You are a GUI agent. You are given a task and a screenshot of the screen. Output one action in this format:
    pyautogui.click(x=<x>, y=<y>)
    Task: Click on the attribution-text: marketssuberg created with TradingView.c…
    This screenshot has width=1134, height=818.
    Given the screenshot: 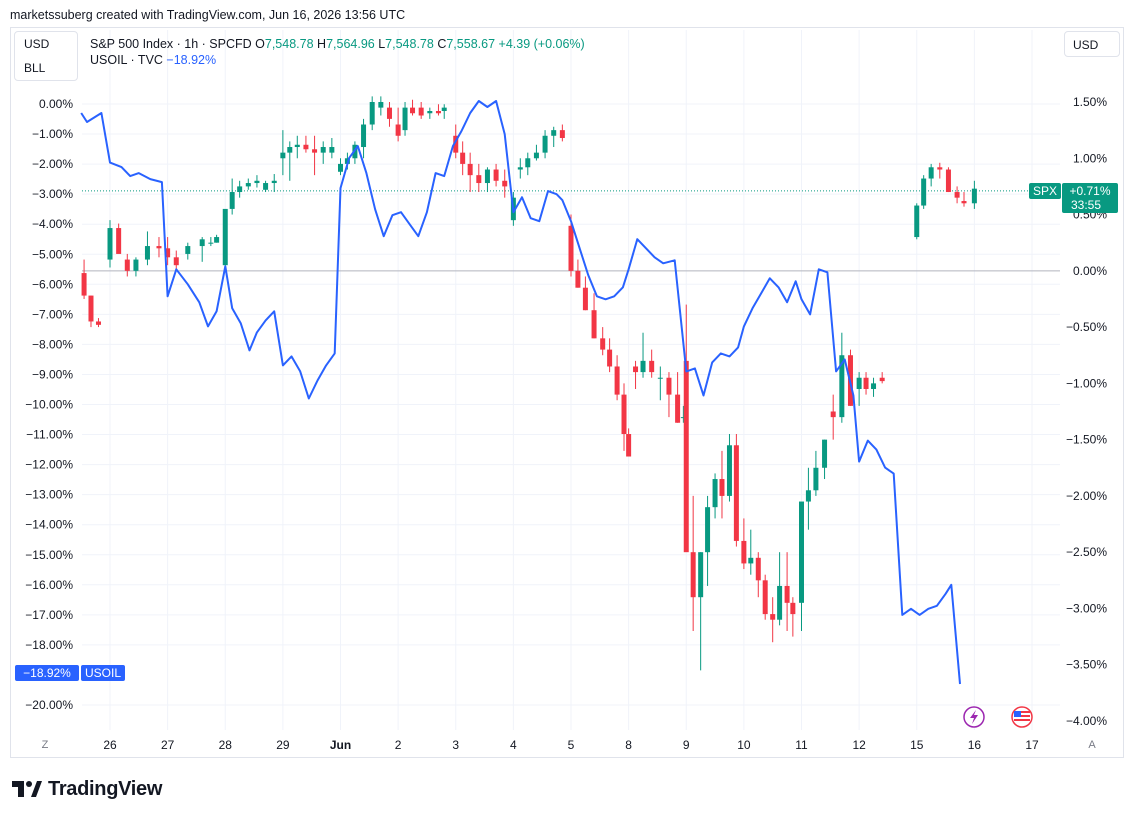 What is the action you would take?
    pyautogui.click(x=208, y=15)
    